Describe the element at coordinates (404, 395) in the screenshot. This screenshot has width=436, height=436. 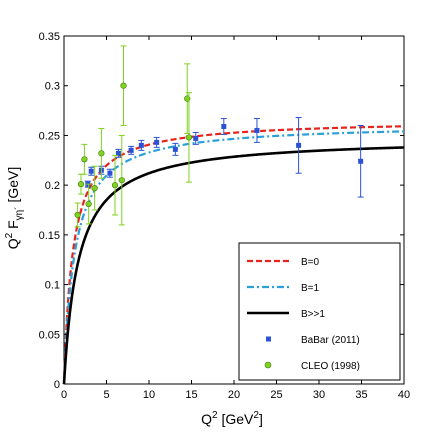
I see `x-tick-label: 40` at that location.